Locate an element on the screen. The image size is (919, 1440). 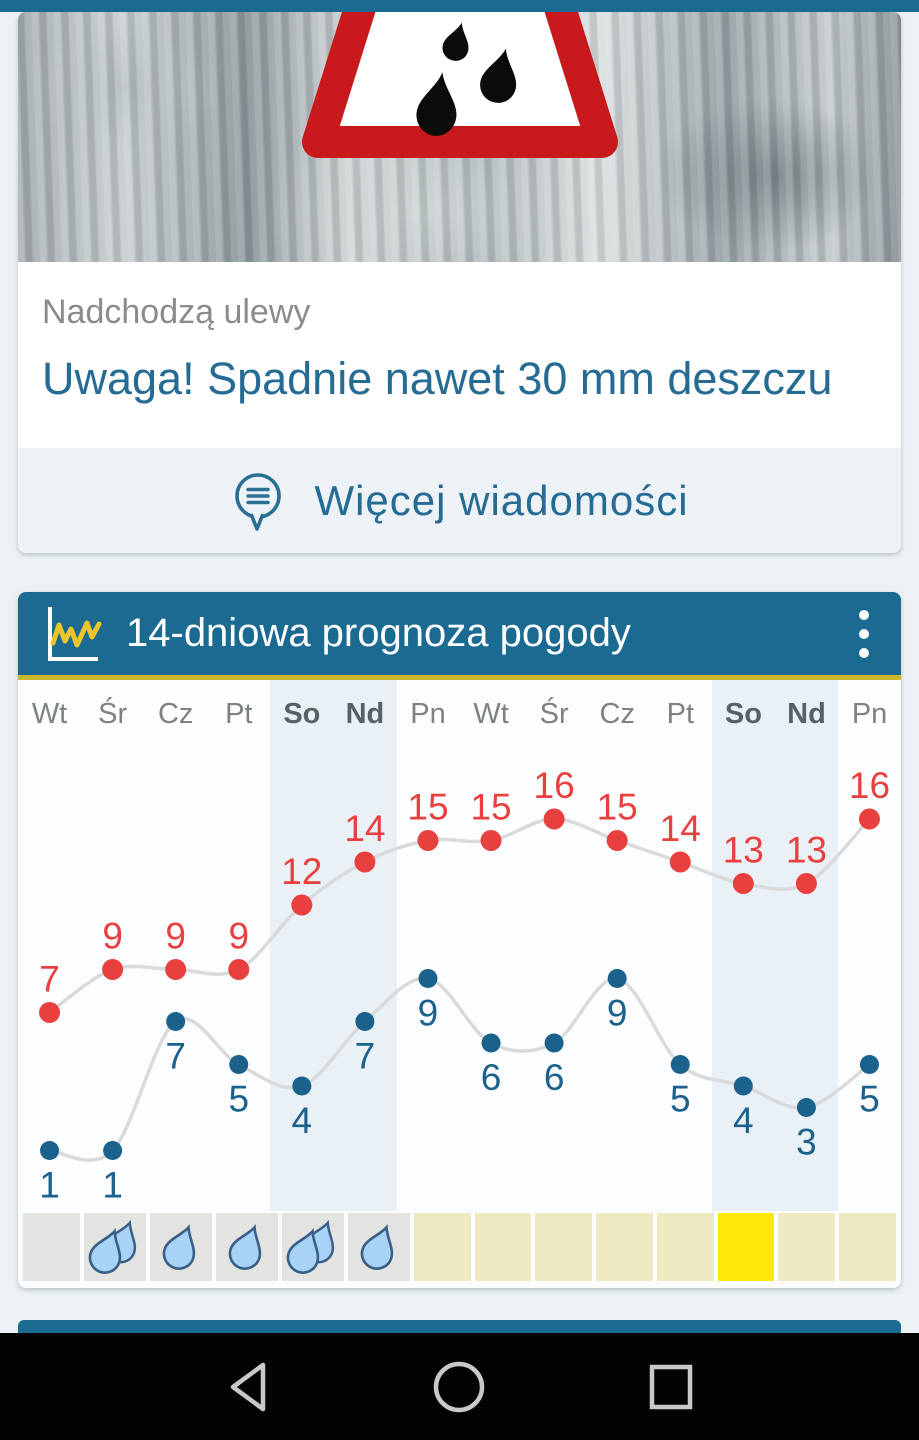
more-news-button: Więcej wiadomości is located at coordinates (459, 500).